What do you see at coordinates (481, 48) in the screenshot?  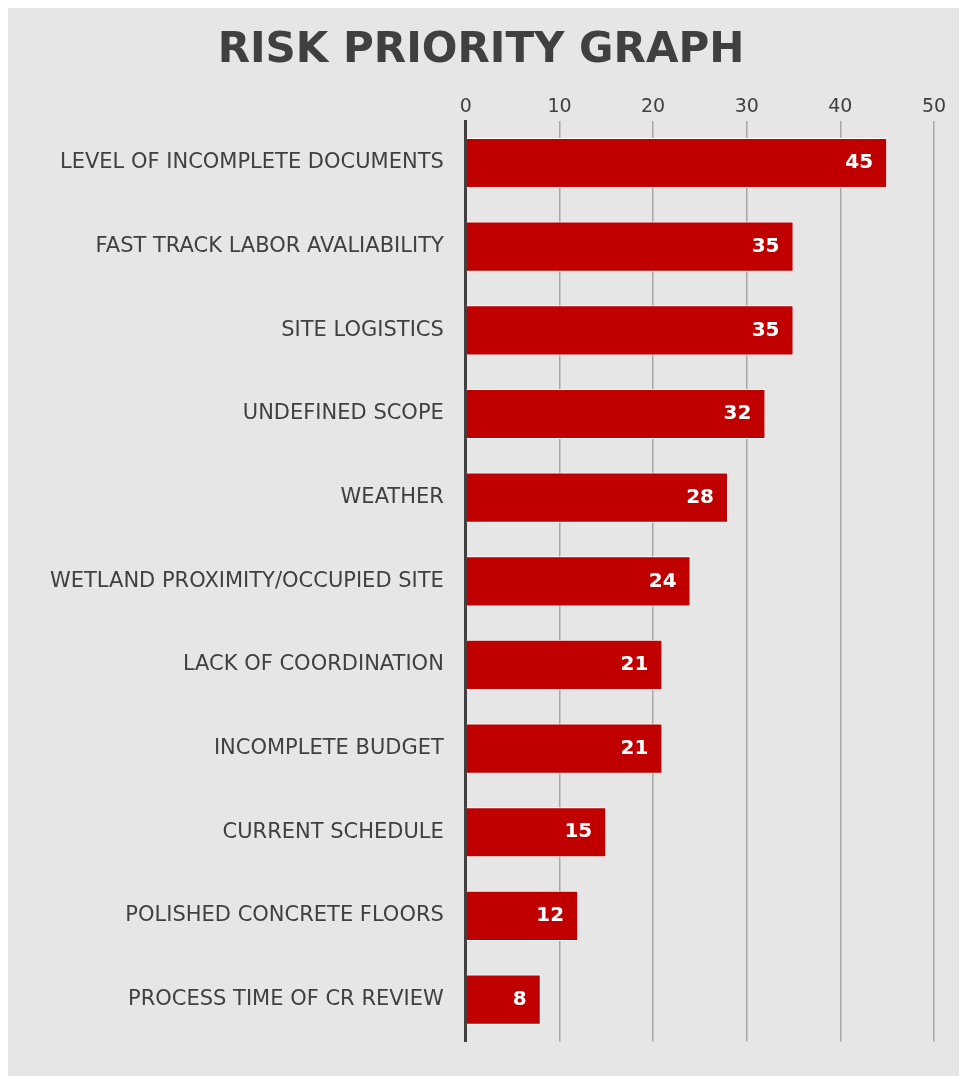 I see `chart-title: RISK PRIORITY GRAPH` at bounding box center [481, 48].